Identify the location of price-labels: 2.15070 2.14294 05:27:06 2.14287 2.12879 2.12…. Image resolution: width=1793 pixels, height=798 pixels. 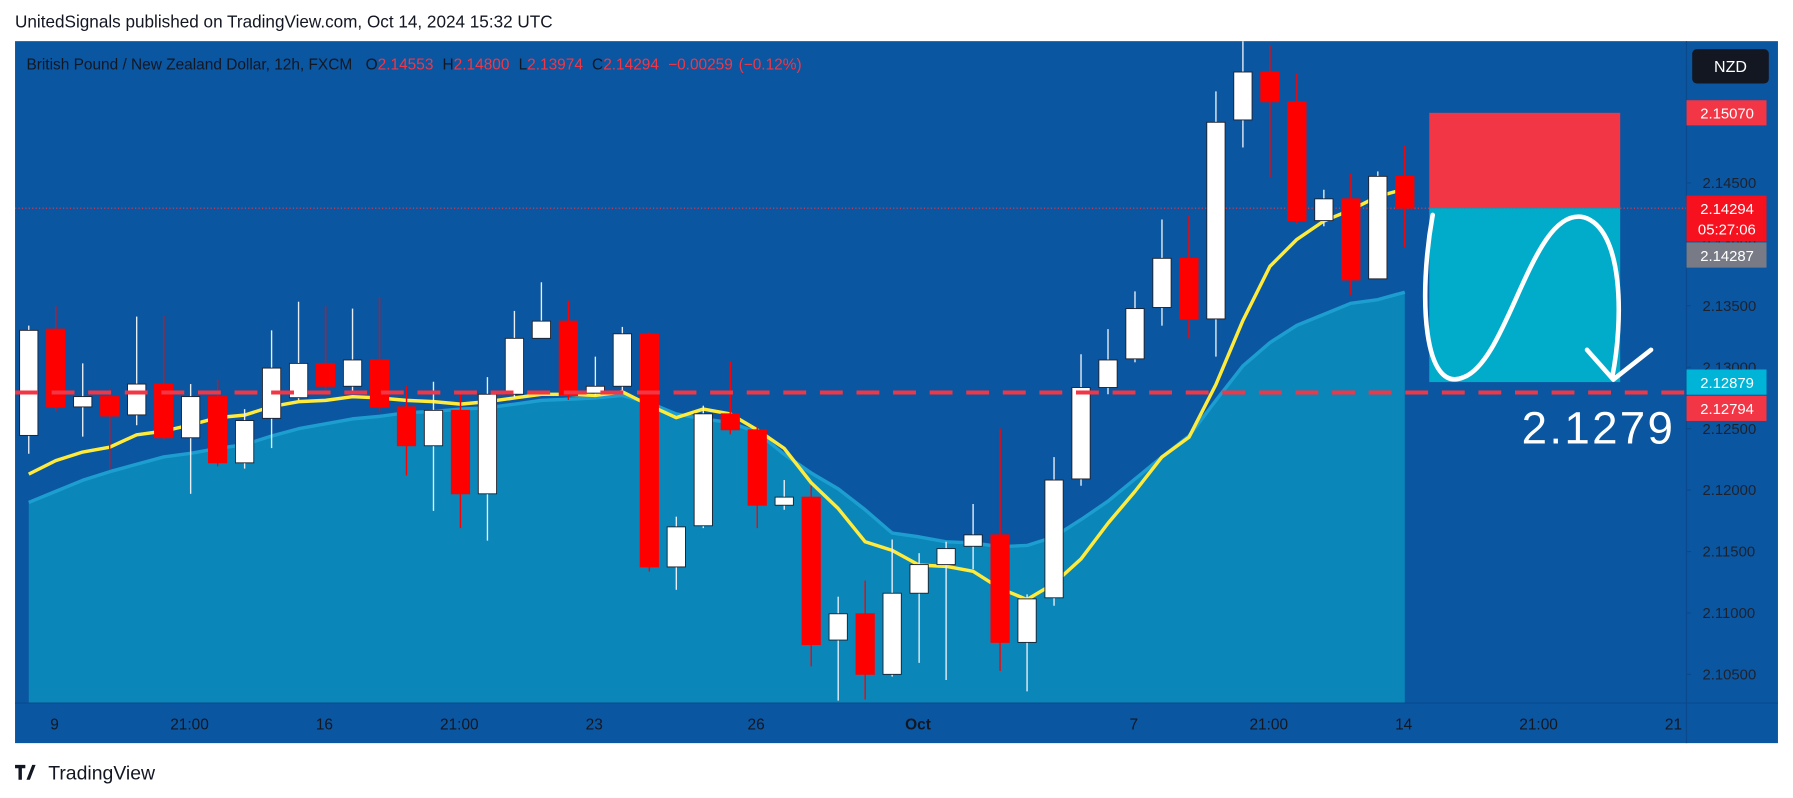
(1726, 260).